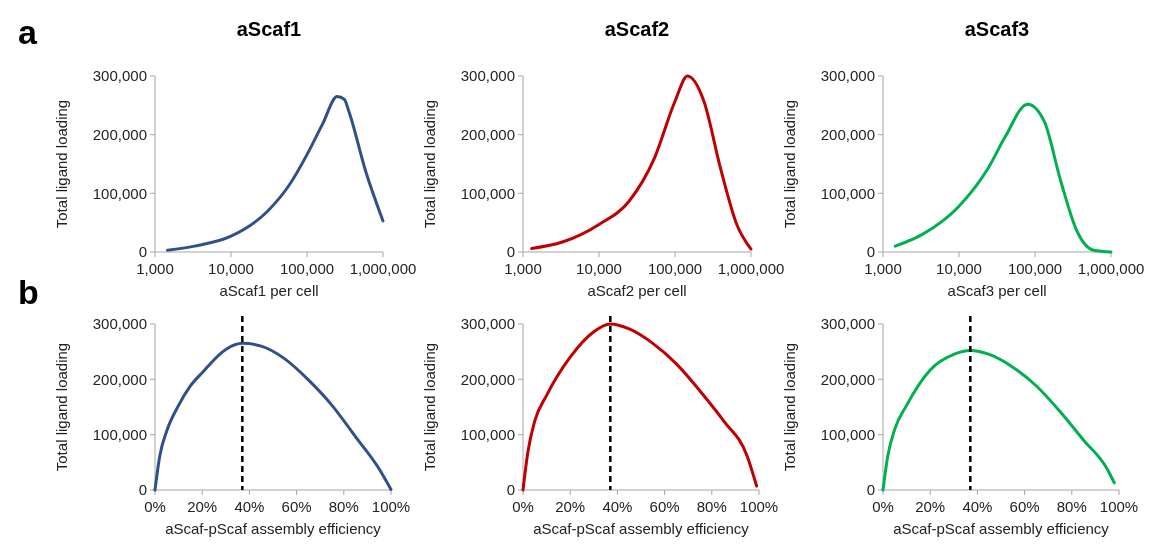 The width and height of the screenshot is (1161, 548). Describe the element at coordinates (637, 29) in the screenshot. I see `chart-title: aScaf2` at that location.